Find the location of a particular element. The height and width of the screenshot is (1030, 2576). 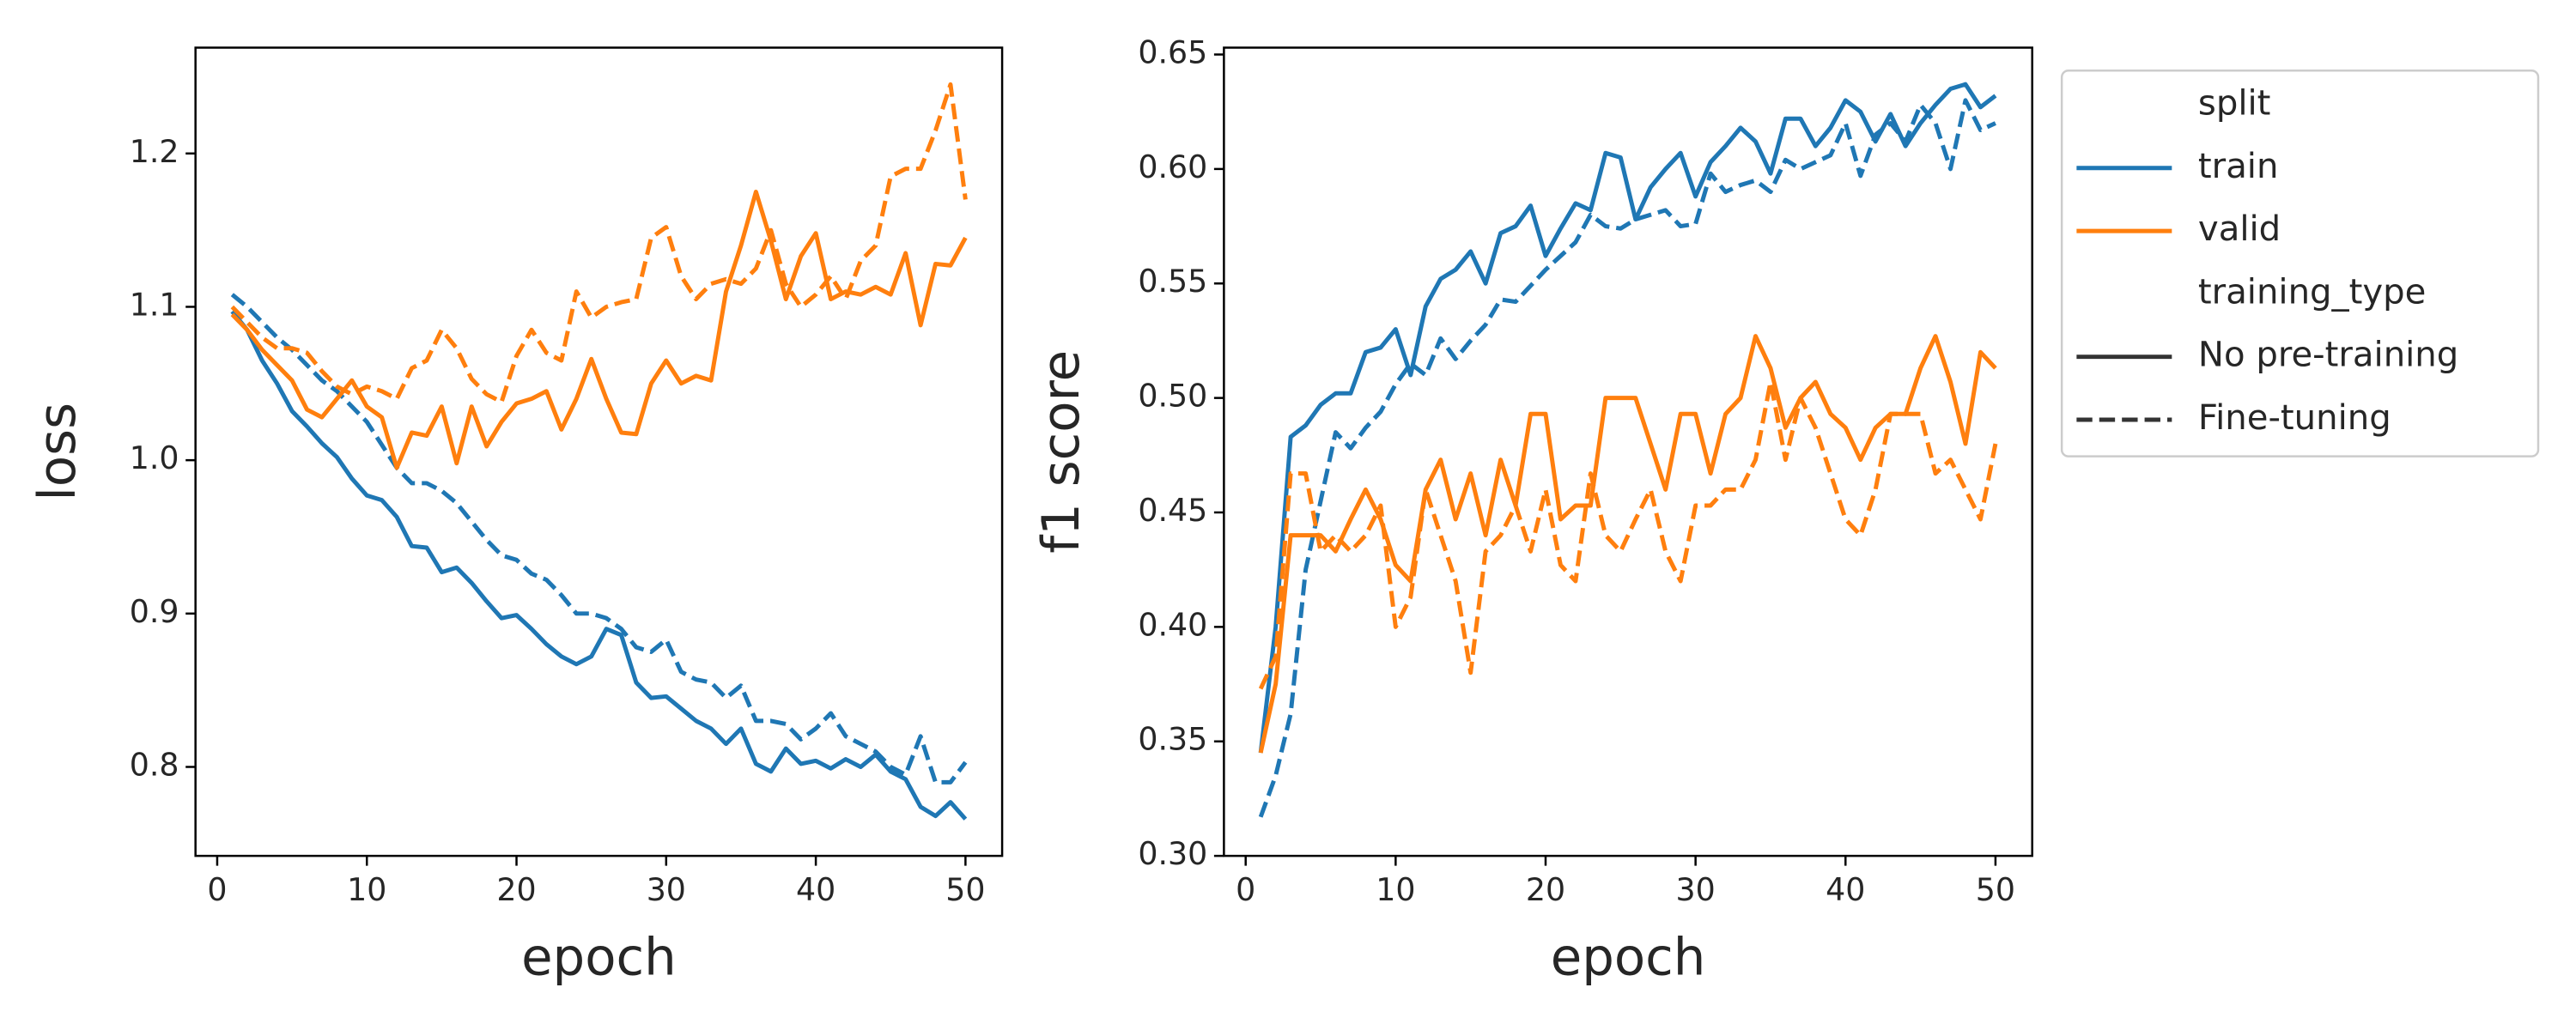

y-tick-label: 0.40 is located at coordinates (1173, 624).